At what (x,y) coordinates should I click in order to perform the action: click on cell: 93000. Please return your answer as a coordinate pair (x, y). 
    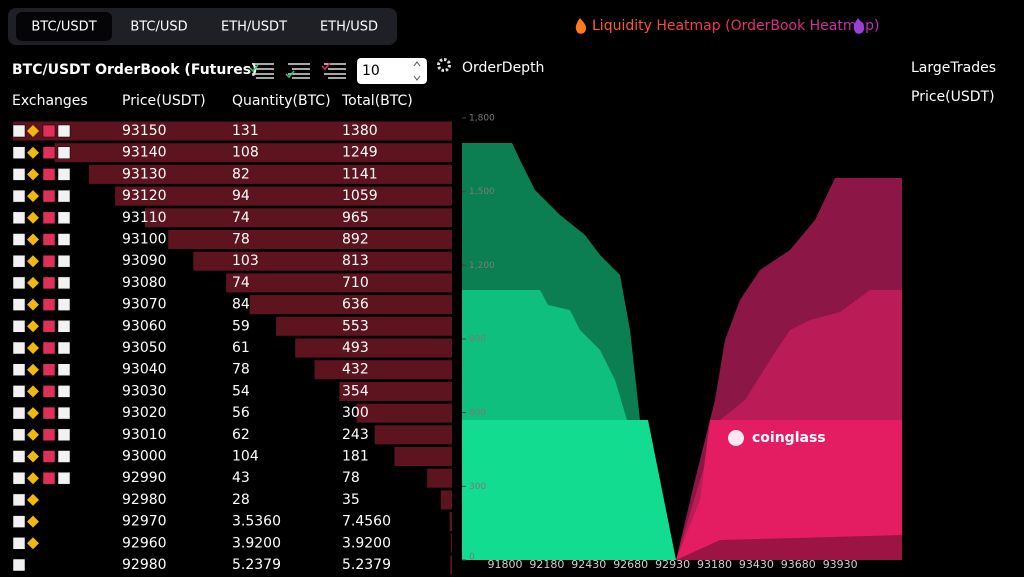
    Looking at the image, I should click on (144, 457).